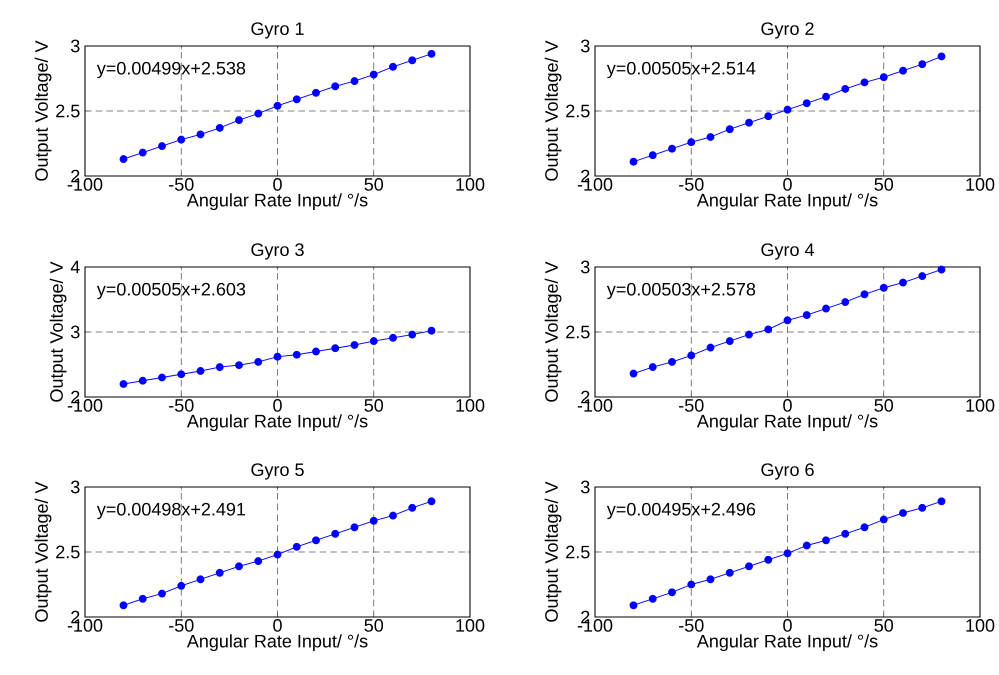 Image resolution: width=999 pixels, height=675 pixels. What do you see at coordinates (787, 251) in the screenshot?
I see `chart-title: Gyro 4` at bounding box center [787, 251].